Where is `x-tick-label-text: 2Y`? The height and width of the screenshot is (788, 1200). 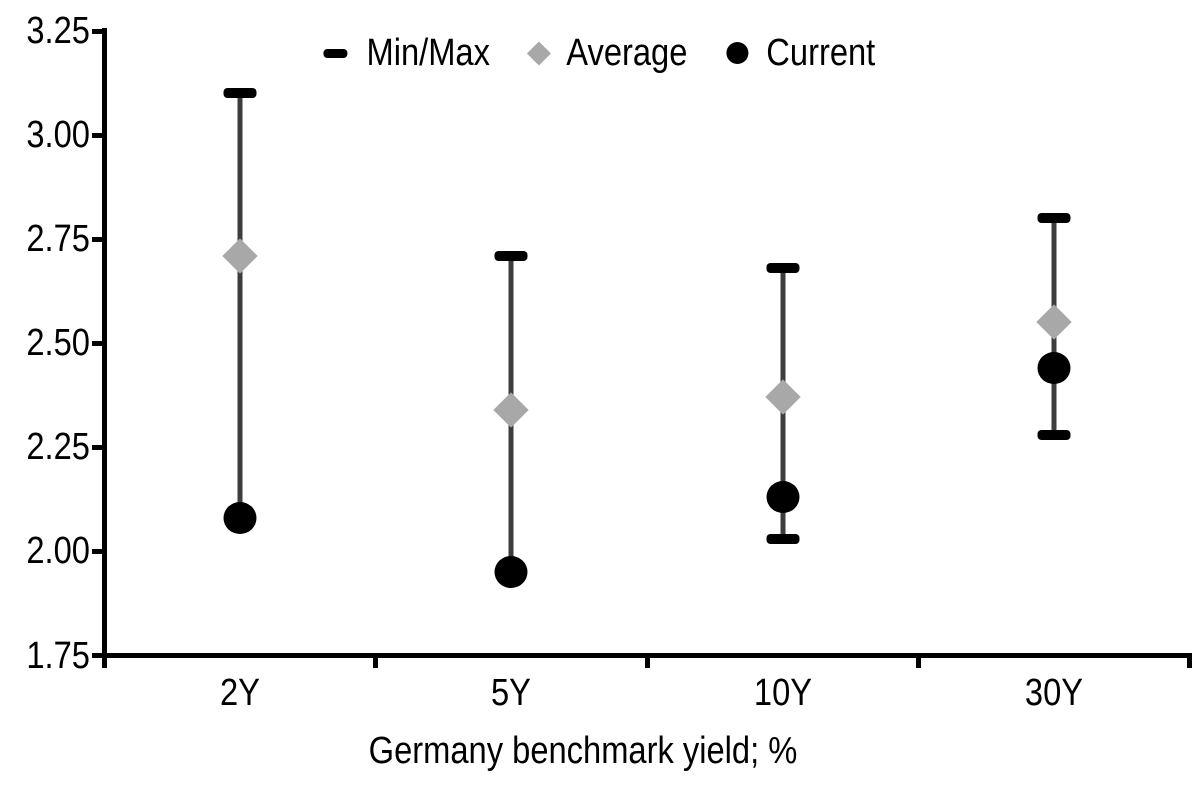 x-tick-label-text: 2Y is located at coordinates (240, 693).